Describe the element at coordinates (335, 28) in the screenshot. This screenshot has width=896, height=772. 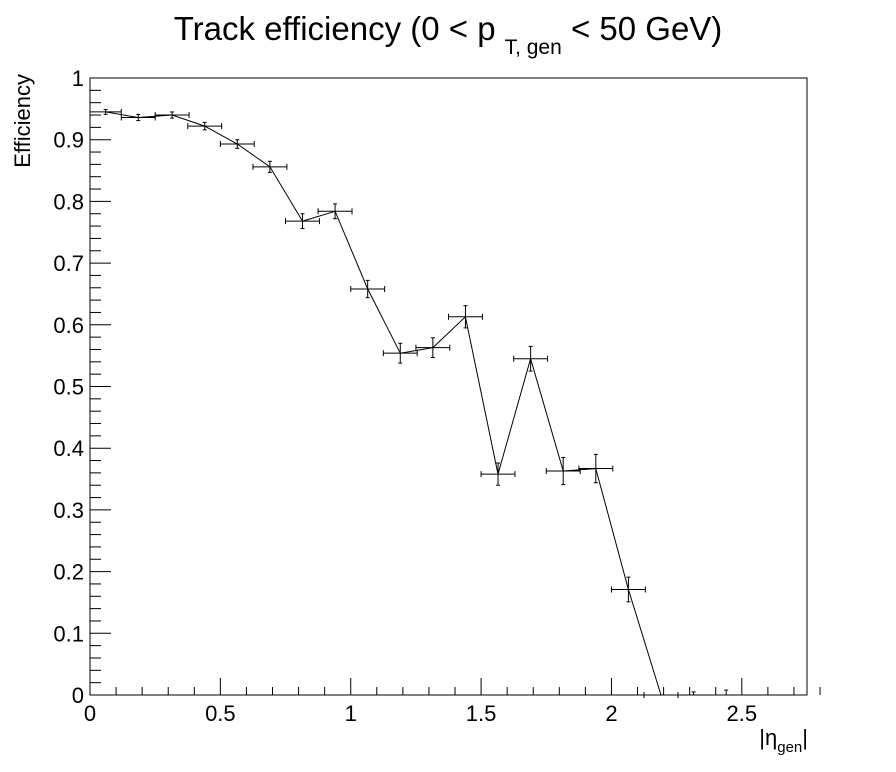
I see `chart-title-main: Track efficiency (0 < p` at that location.